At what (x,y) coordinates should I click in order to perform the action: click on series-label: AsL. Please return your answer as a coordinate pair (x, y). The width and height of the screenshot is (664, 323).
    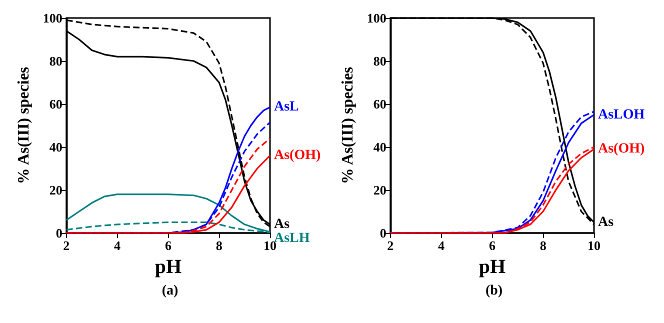
    Looking at the image, I should click on (286, 107).